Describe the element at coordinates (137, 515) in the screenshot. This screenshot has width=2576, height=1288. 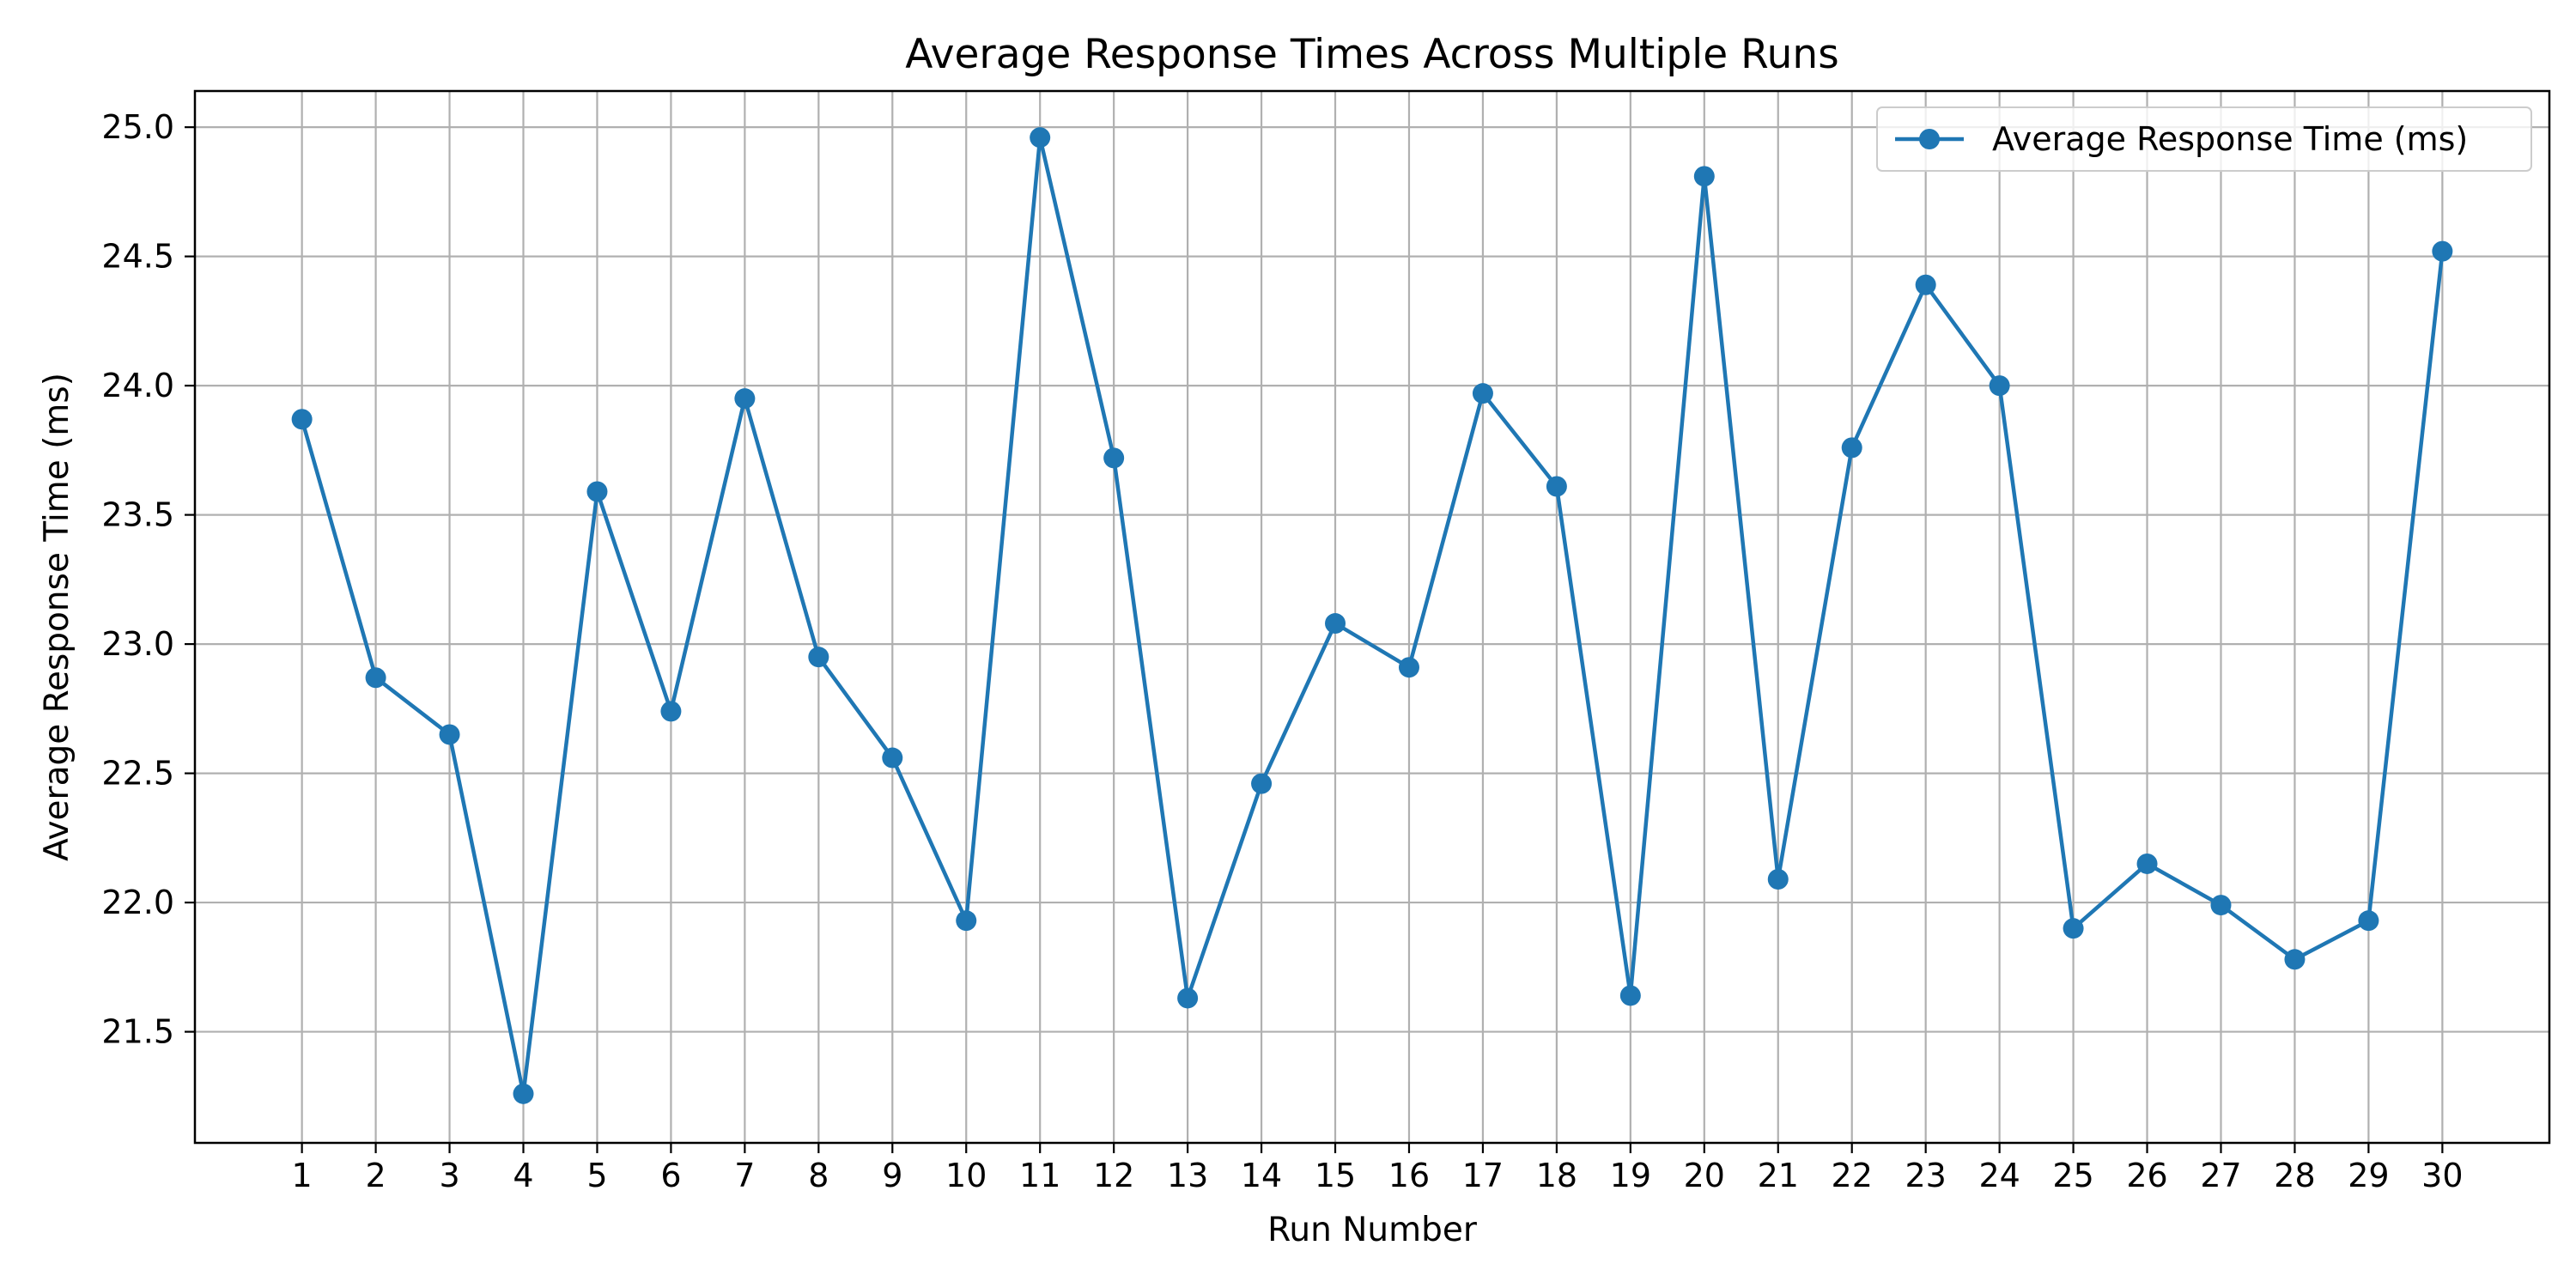
I see `y-tick-label: 23.5` at that location.